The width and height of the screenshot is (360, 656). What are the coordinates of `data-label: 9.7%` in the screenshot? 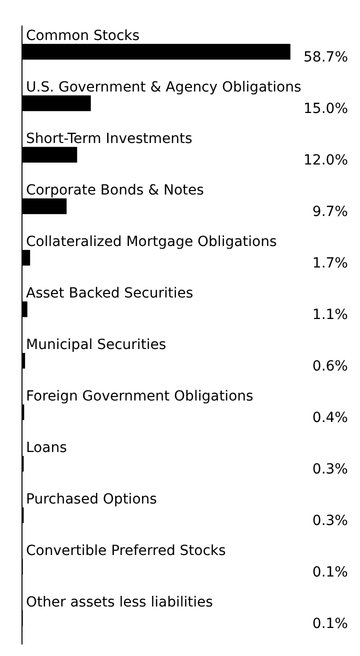 It's located at (330, 212).